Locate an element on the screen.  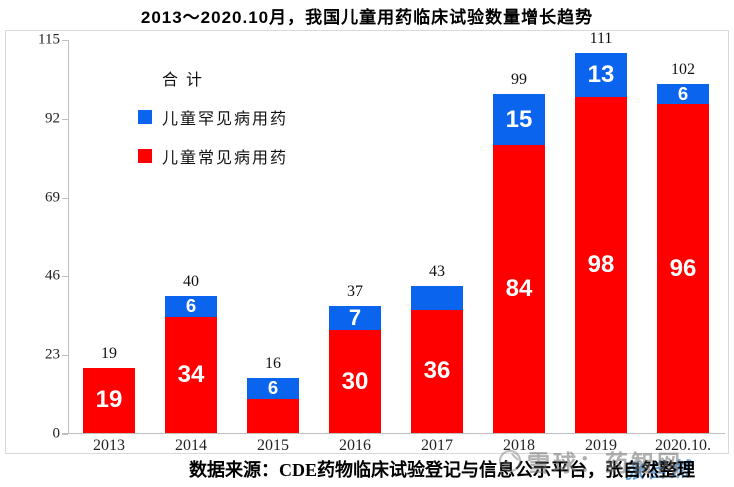
y-tick-label: 115 is located at coordinates (49, 39).